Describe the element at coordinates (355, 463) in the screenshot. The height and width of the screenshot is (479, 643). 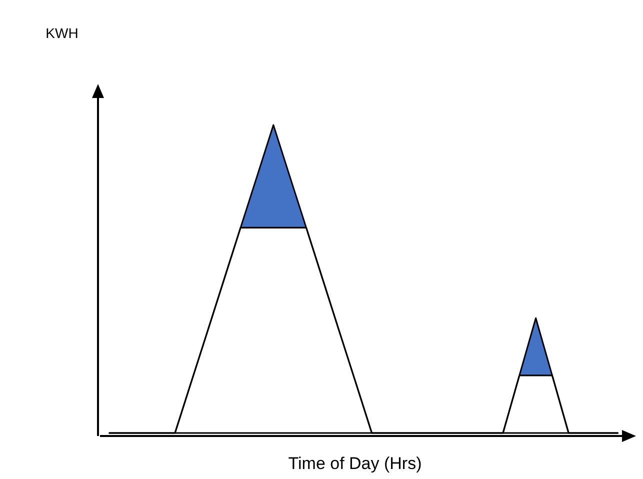
I see `x-axis-title: Time of Day (Hrs)` at that location.